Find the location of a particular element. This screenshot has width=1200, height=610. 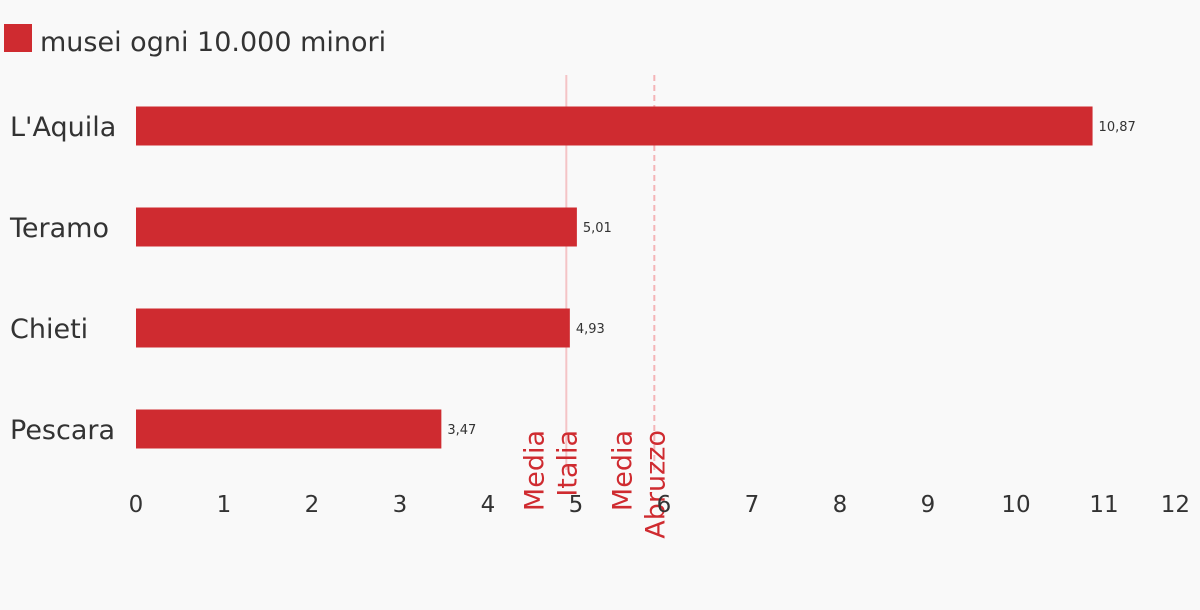

legend-label: musei ogni 10.000 minori is located at coordinates (213, 42).